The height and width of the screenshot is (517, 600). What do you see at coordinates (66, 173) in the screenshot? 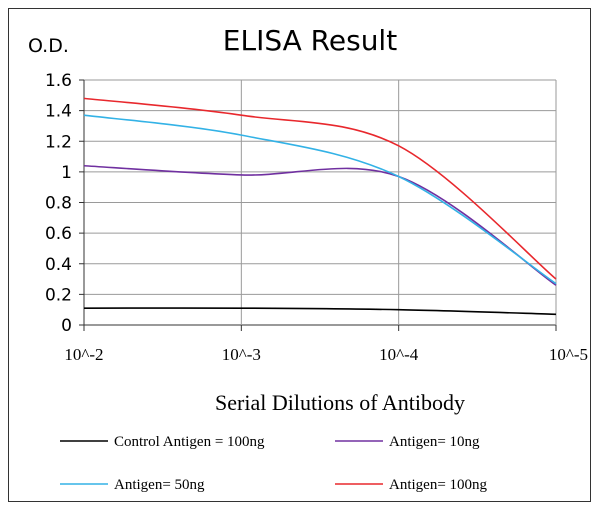
I see `y-tick-label: 1` at bounding box center [66, 173].